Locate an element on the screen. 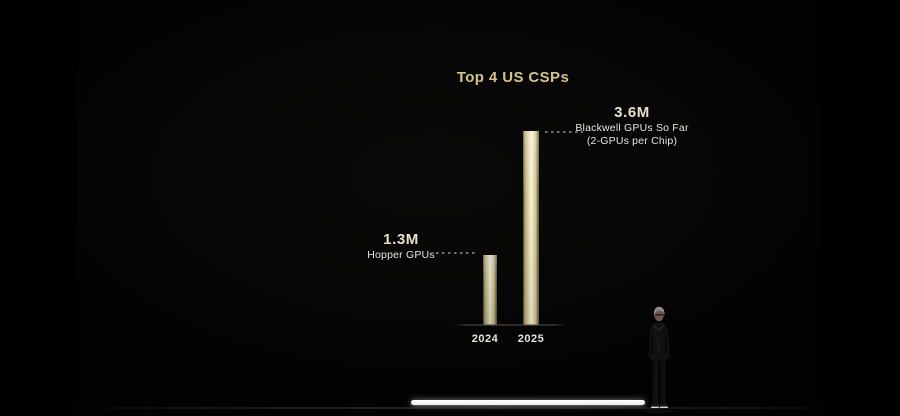 The image size is (900, 416). presenter-figure is located at coordinates (659, 359).